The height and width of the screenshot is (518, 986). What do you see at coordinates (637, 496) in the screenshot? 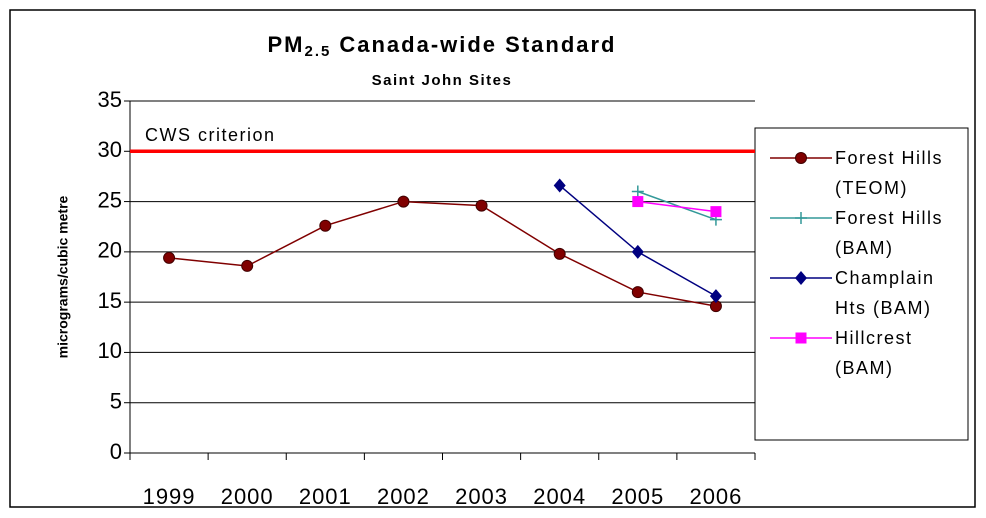
I see `x-tick-label: 2005` at bounding box center [637, 496].